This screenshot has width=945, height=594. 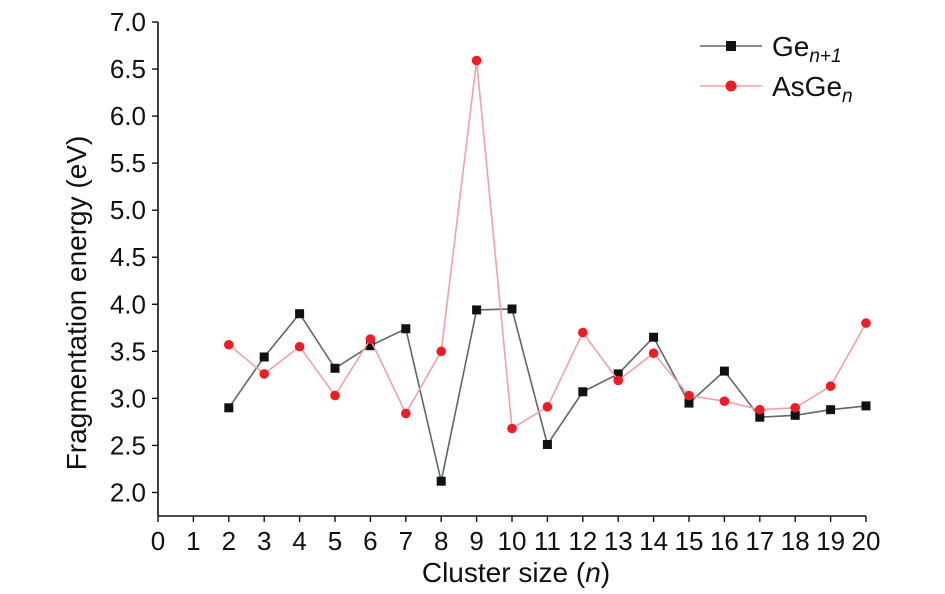 What do you see at coordinates (441, 541) in the screenshot?
I see `x-tick-label: 8` at bounding box center [441, 541].